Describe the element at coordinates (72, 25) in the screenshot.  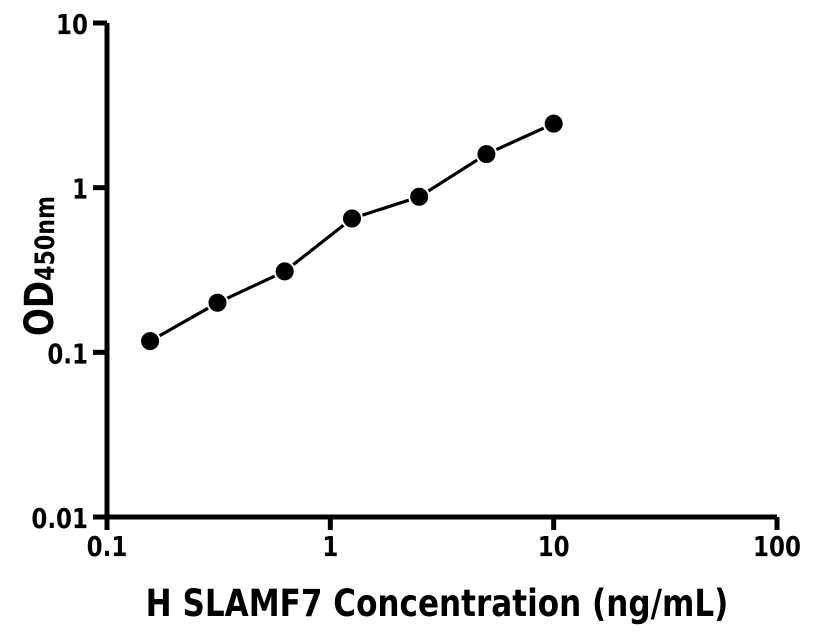
I see `y-tick-label: 10` at that location.